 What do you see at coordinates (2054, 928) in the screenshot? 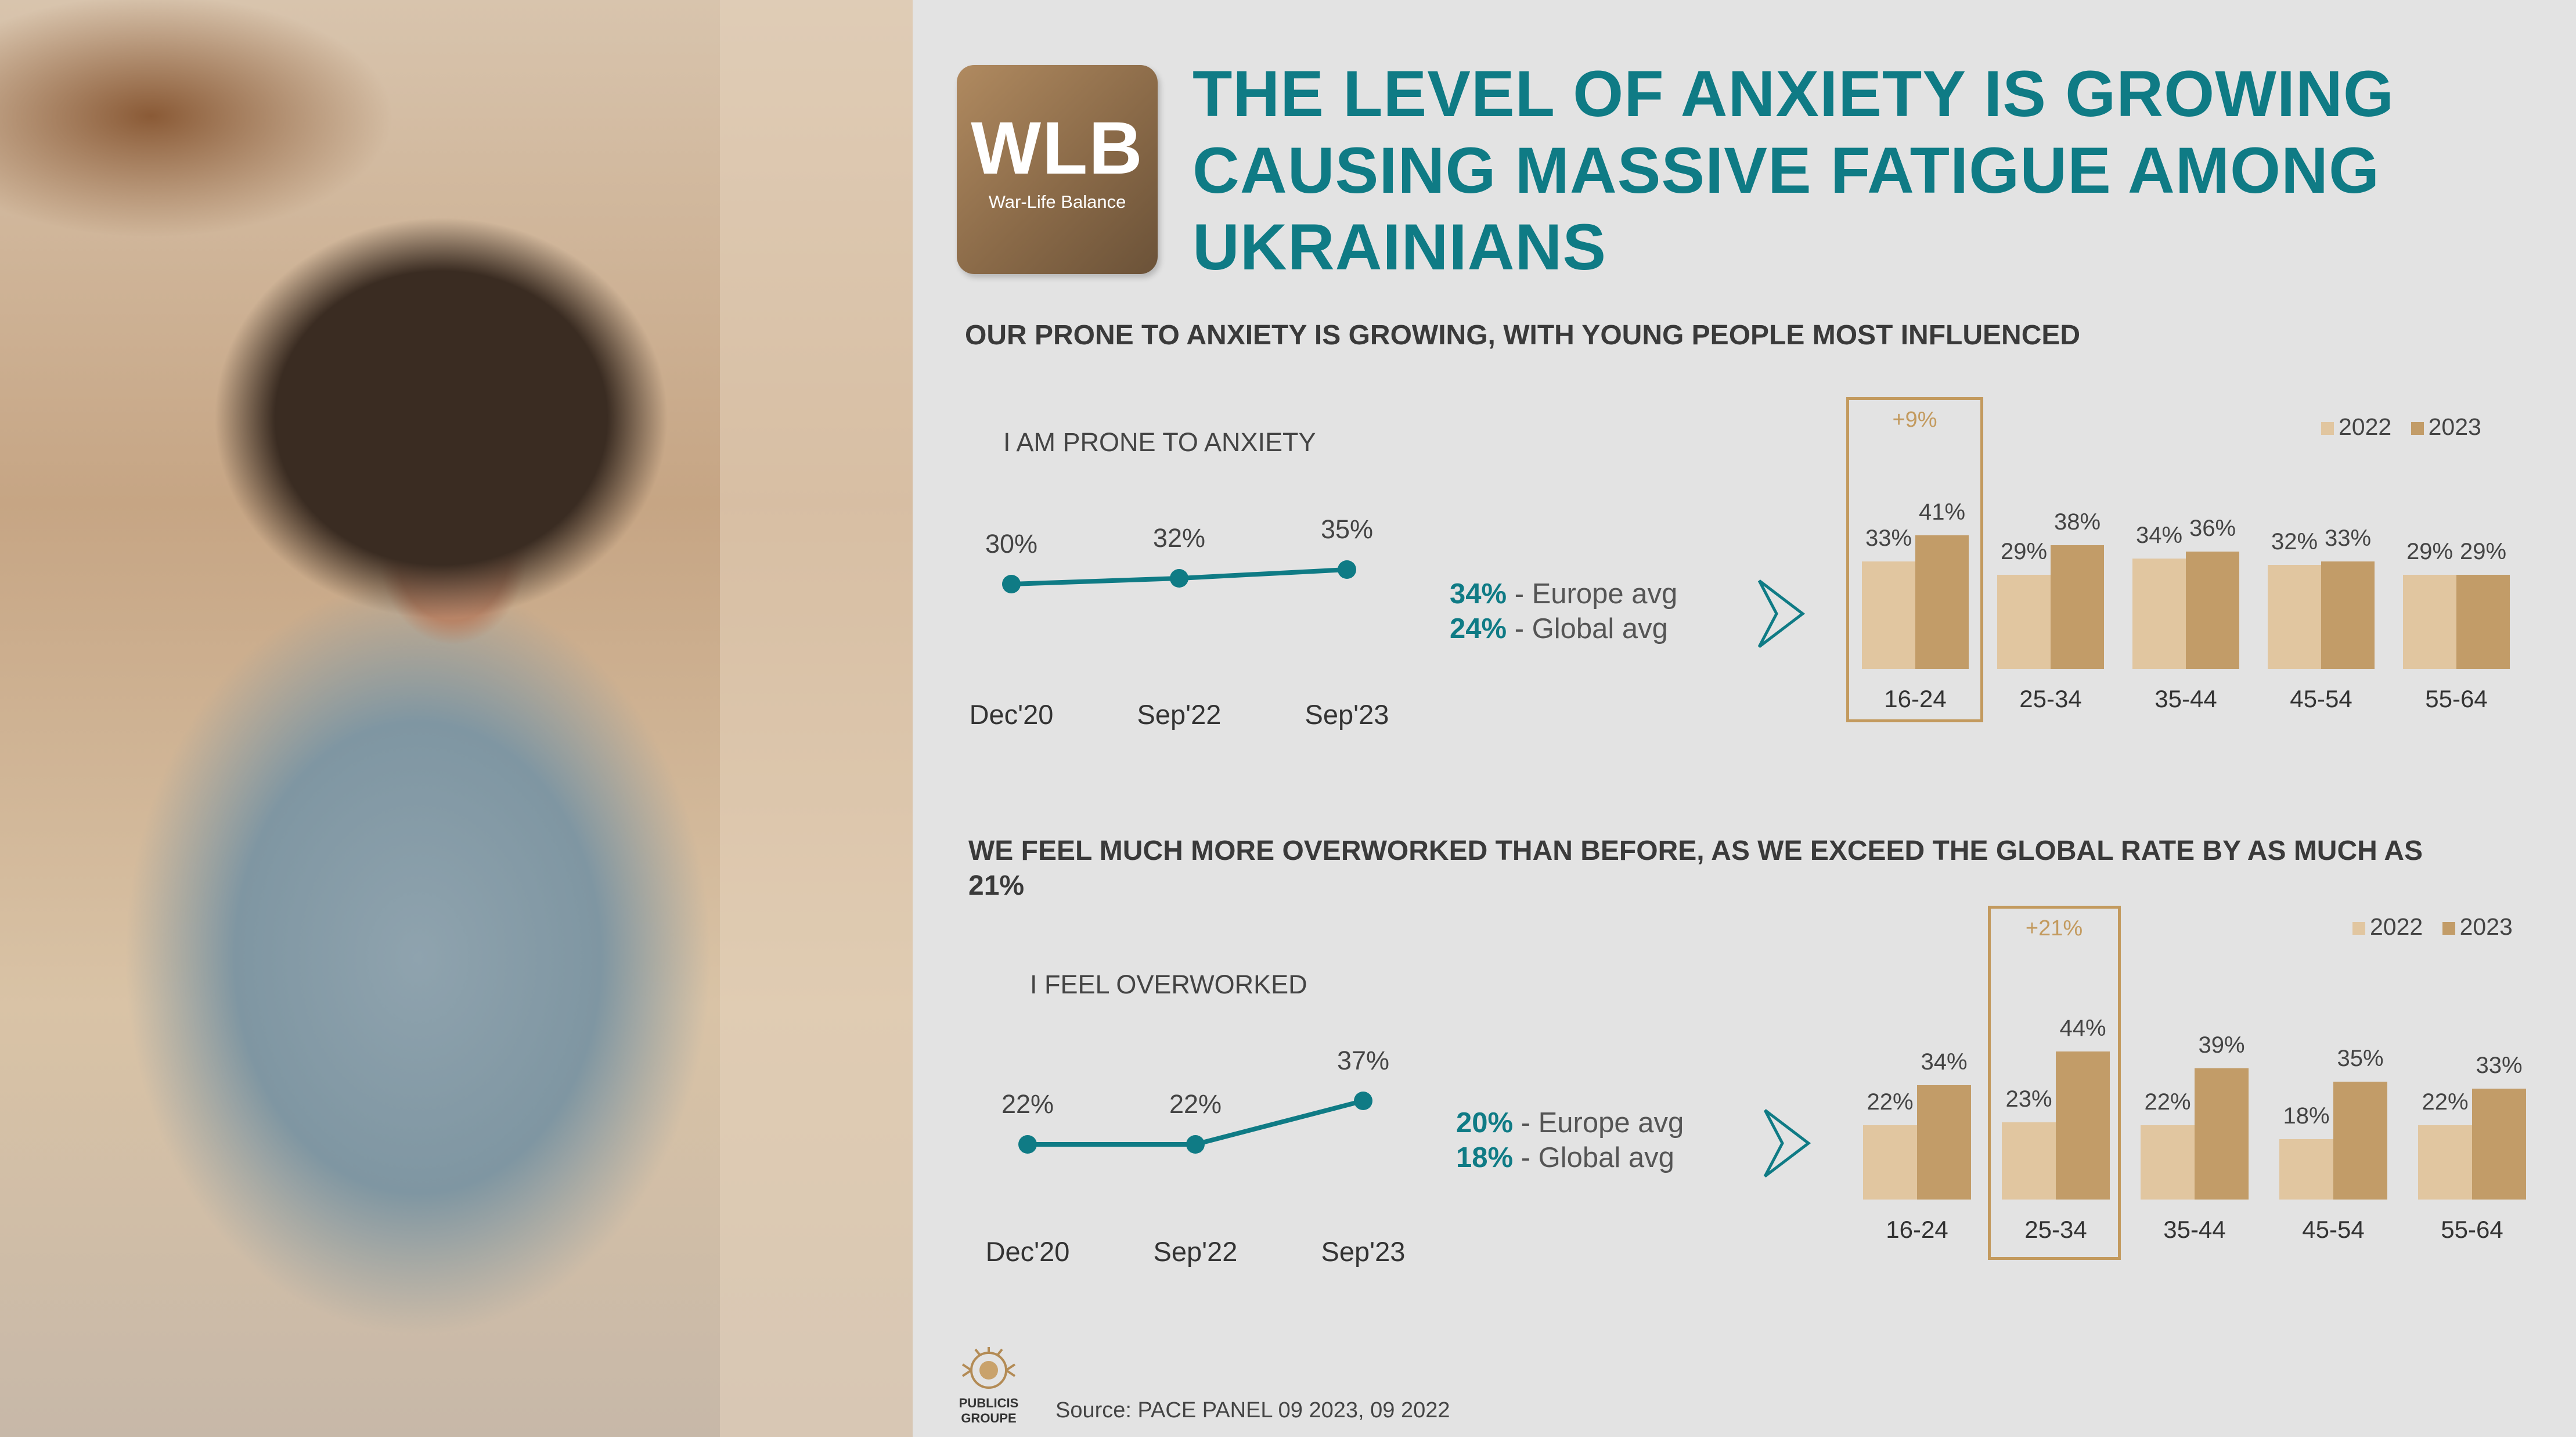
I see `highlight-delta-2: +21%` at bounding box center [2054, 928].